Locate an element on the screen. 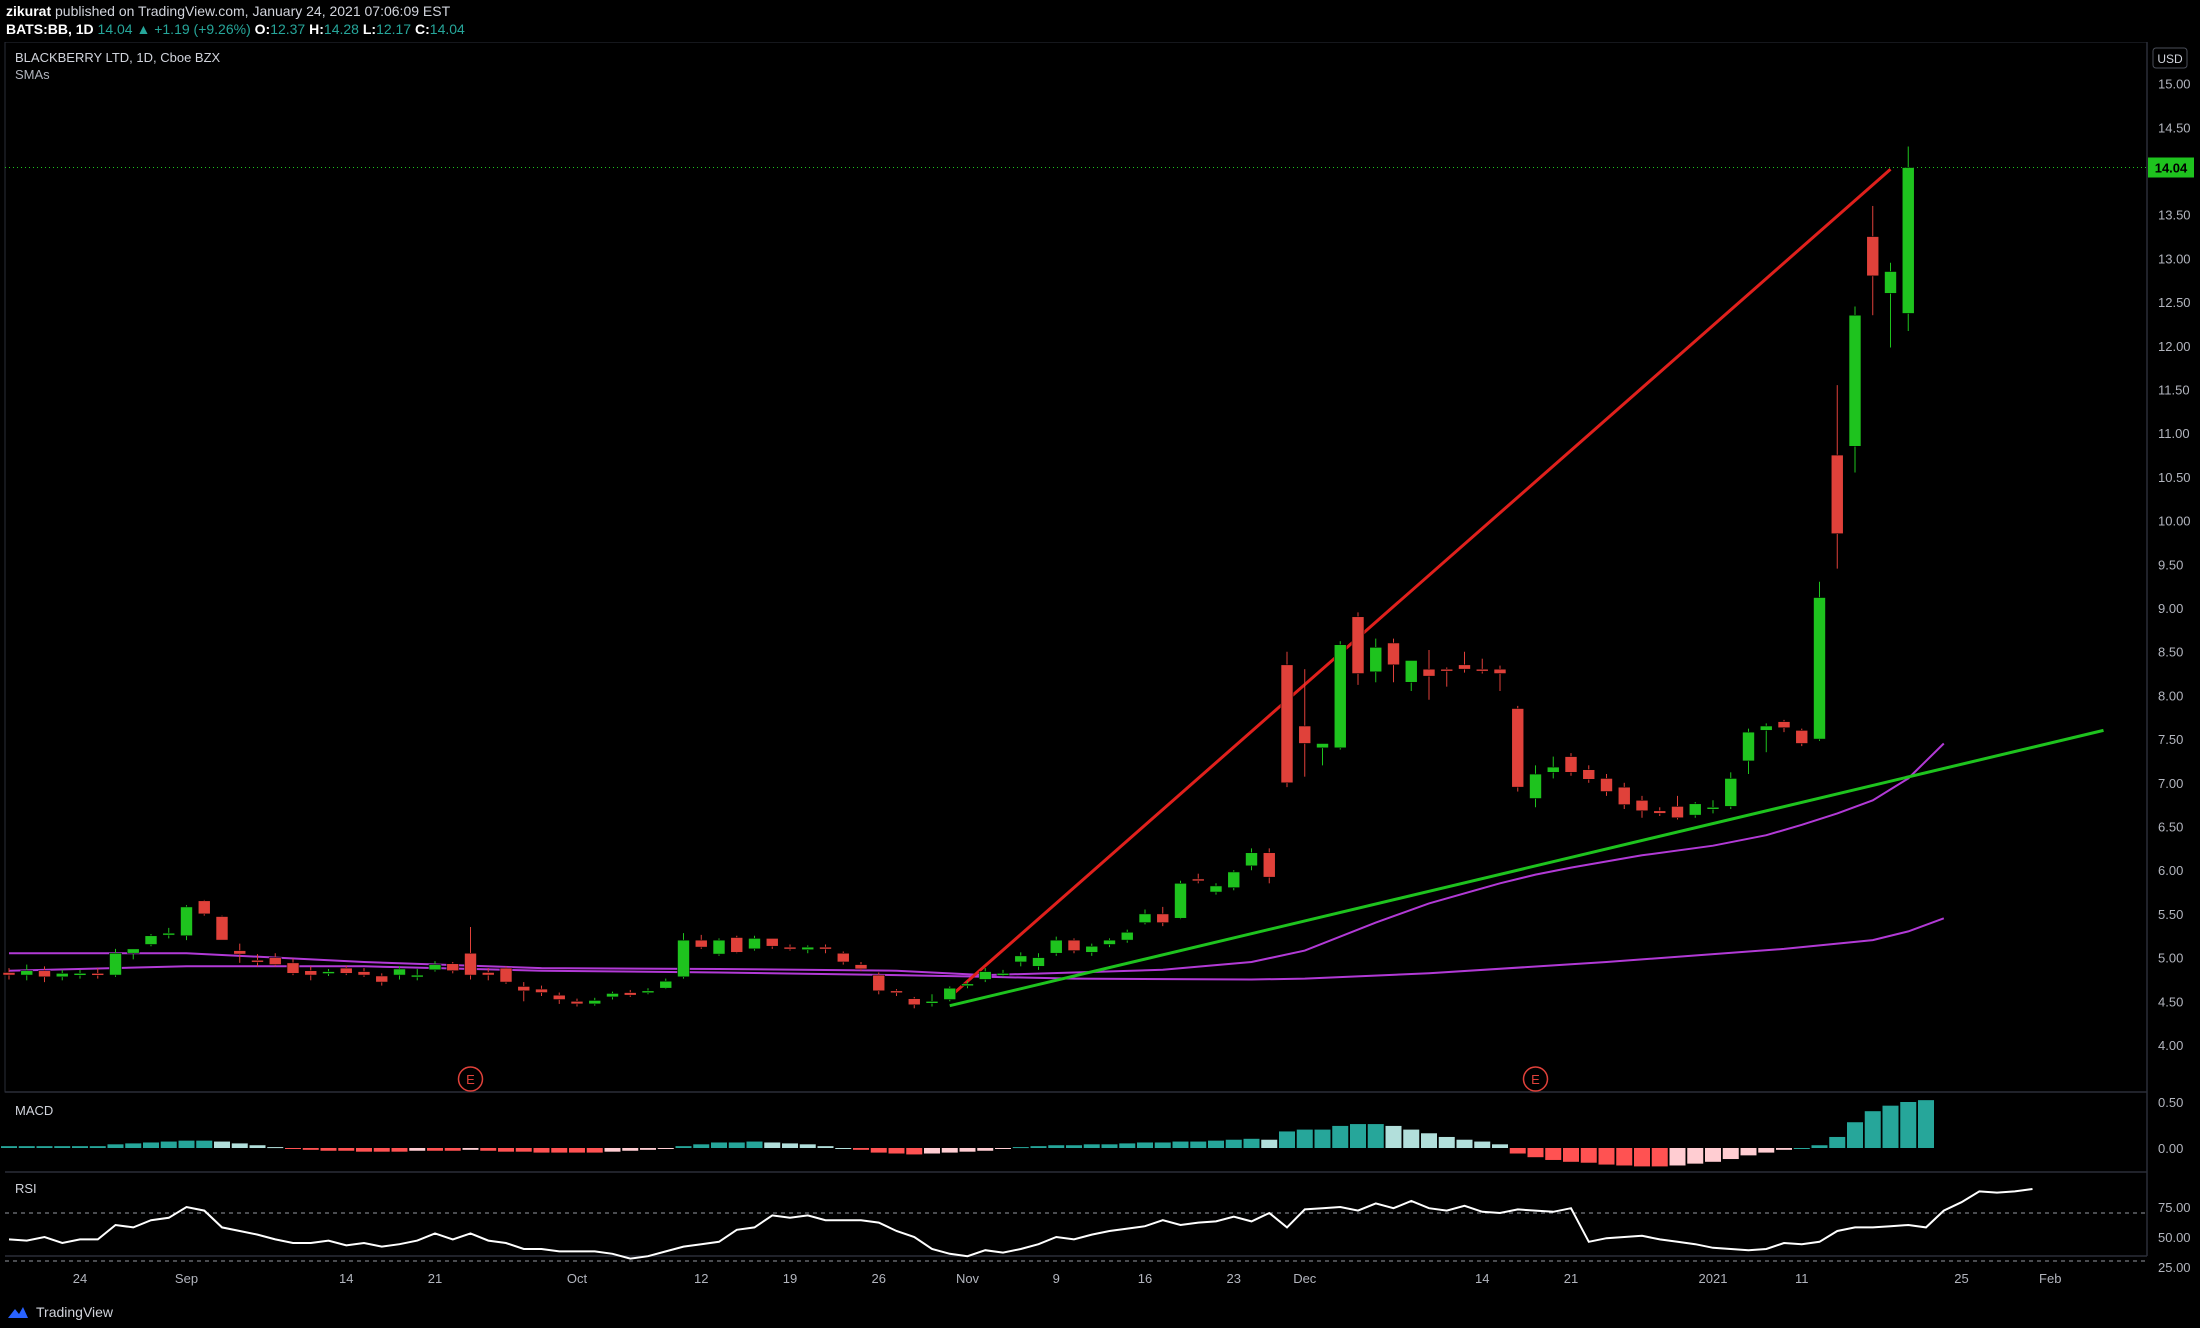 The image size is (2200, 1328). time-tick-label: Sep is located at coordinates (186, 1278).